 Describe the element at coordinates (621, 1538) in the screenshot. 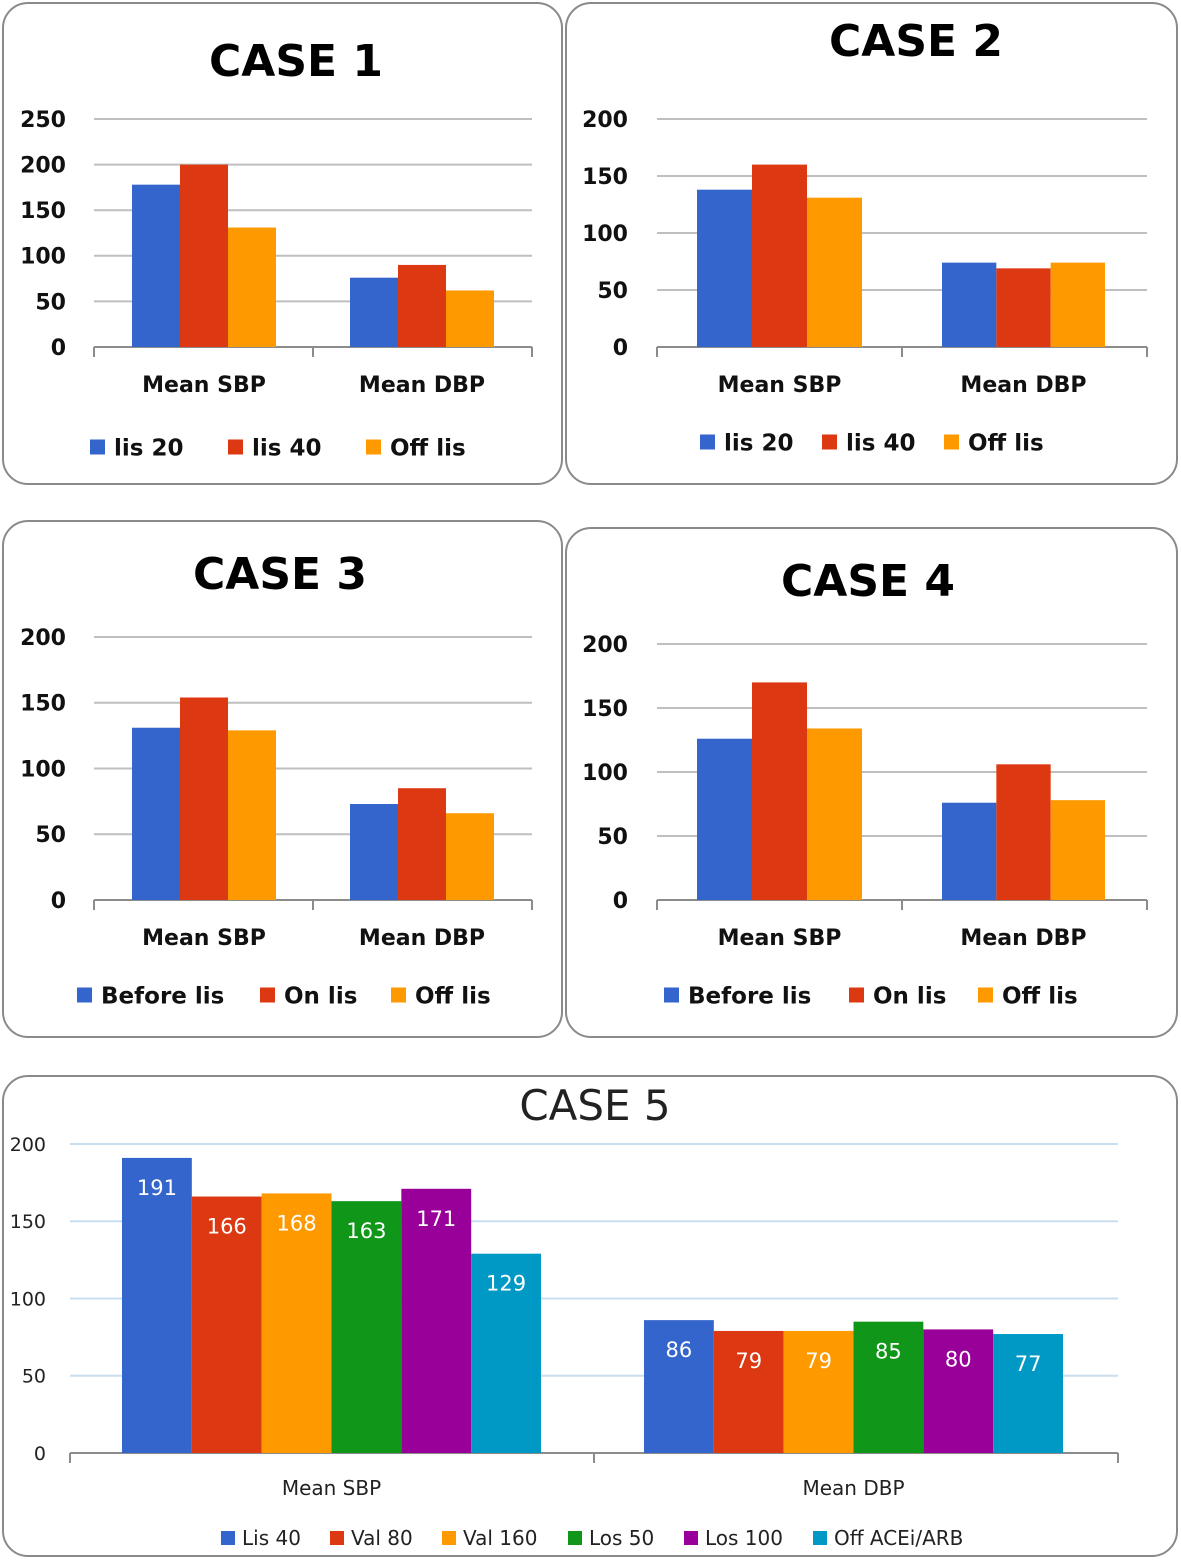

I see `legend-label: Los 50` at that location.